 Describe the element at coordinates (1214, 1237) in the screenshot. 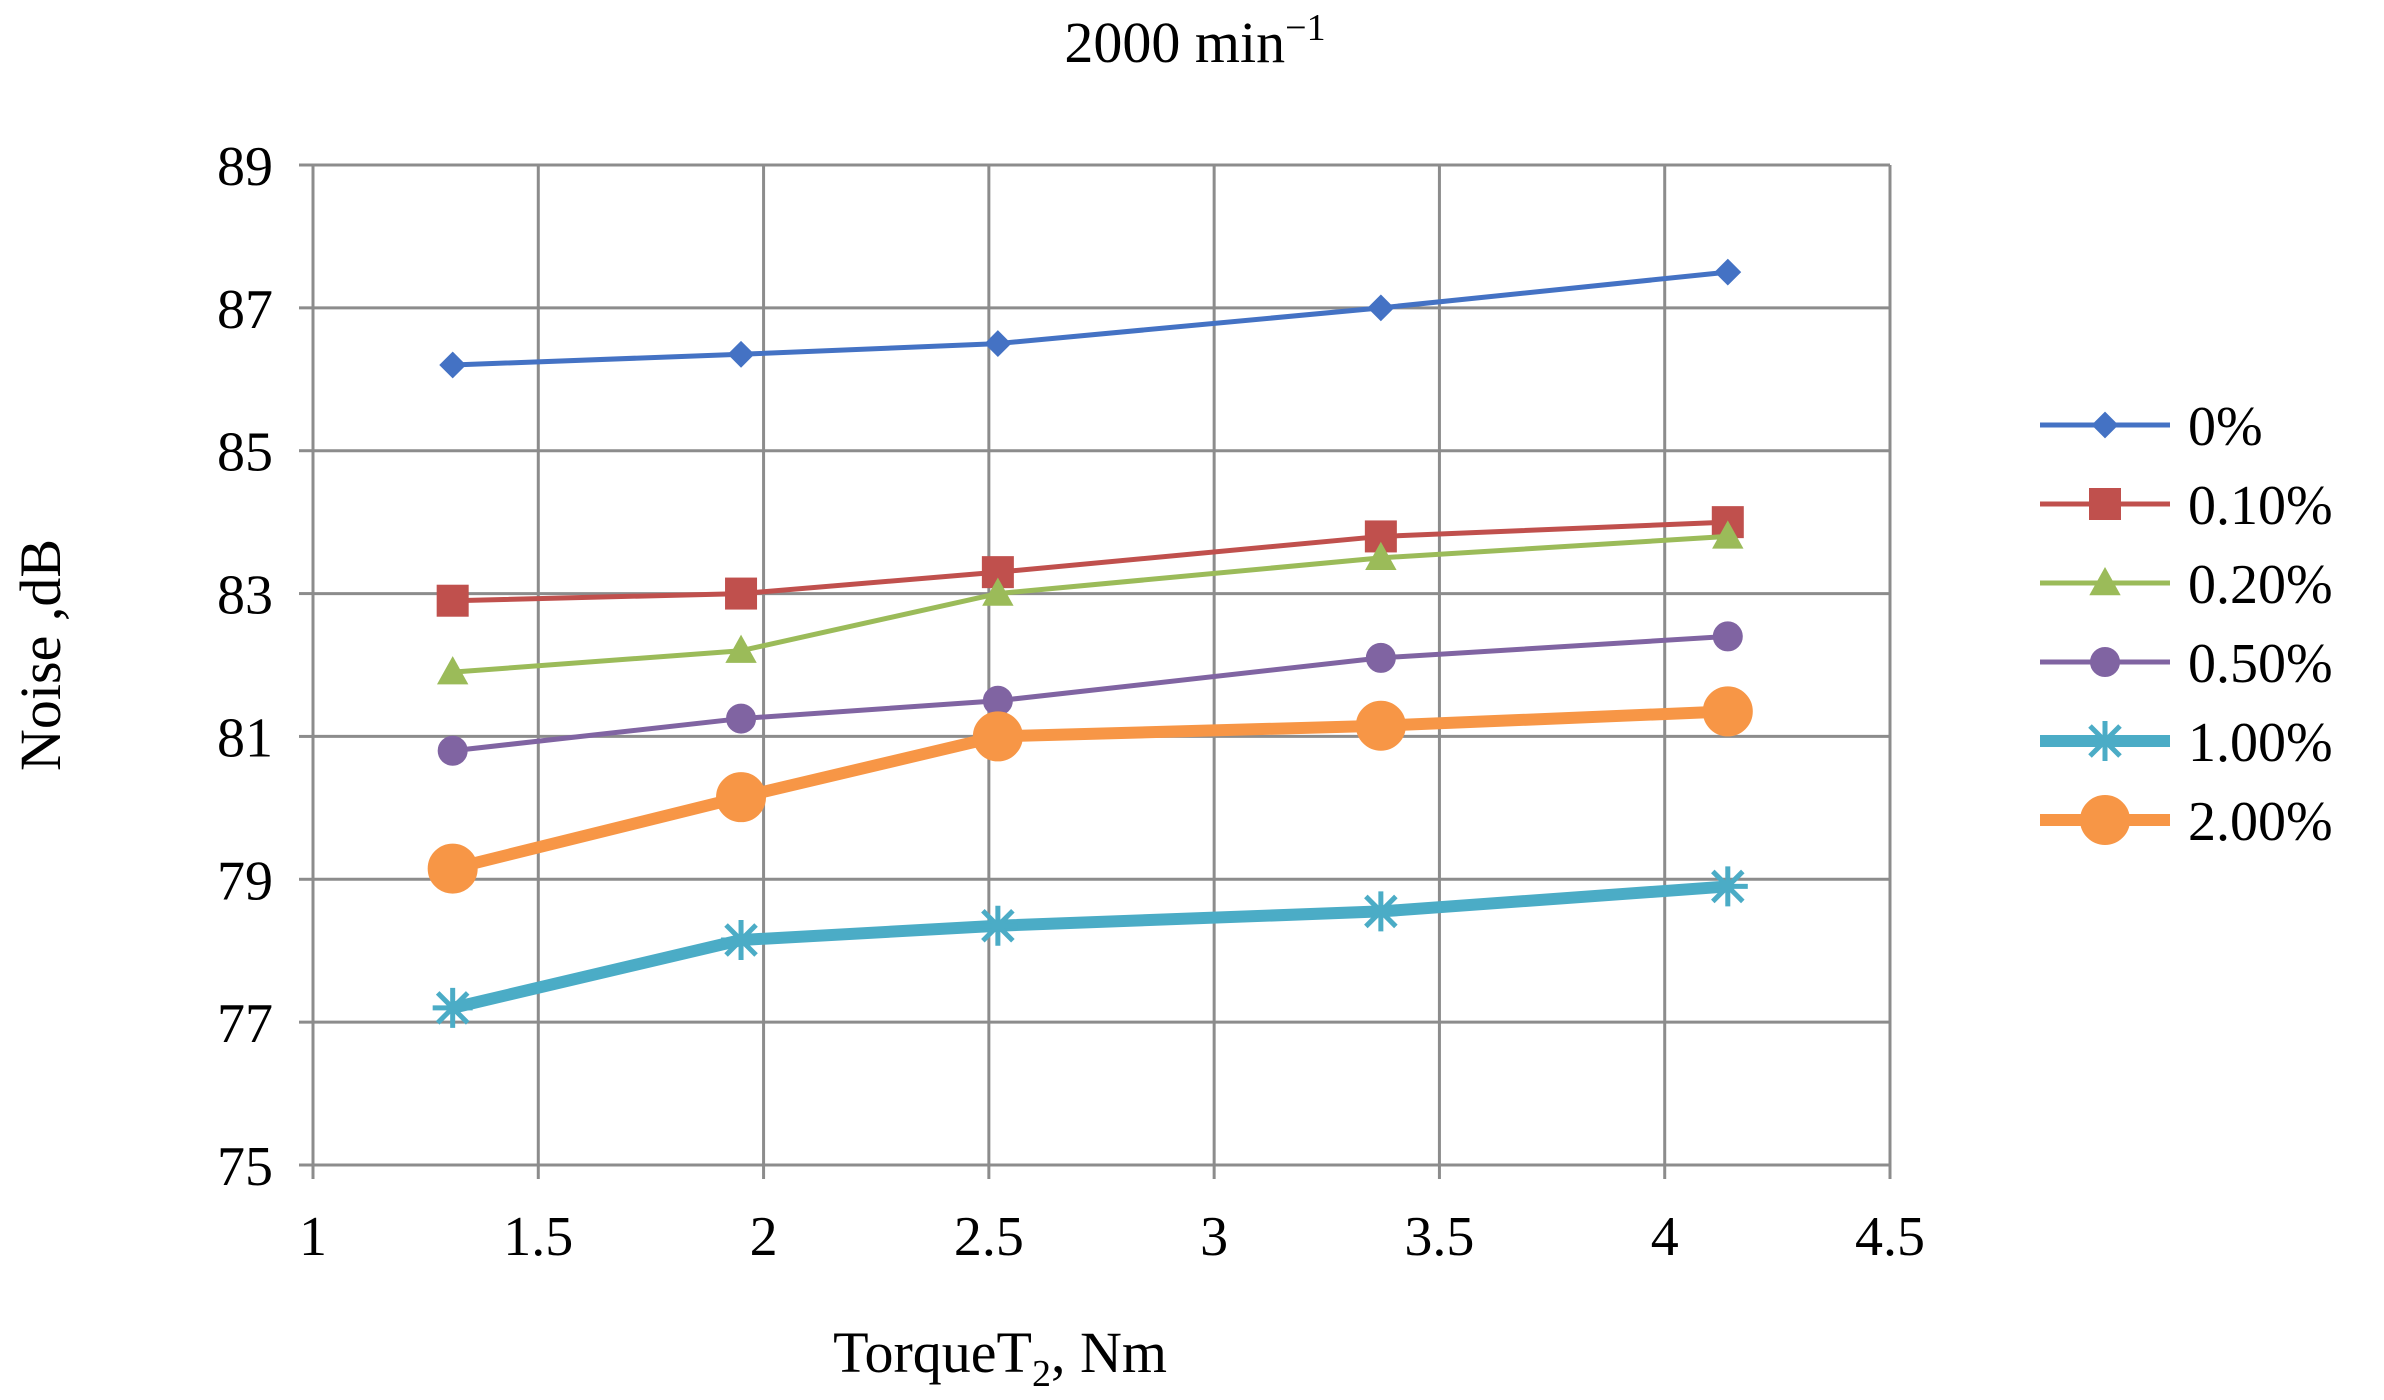

I see `x-tick-label: 3` at that location.